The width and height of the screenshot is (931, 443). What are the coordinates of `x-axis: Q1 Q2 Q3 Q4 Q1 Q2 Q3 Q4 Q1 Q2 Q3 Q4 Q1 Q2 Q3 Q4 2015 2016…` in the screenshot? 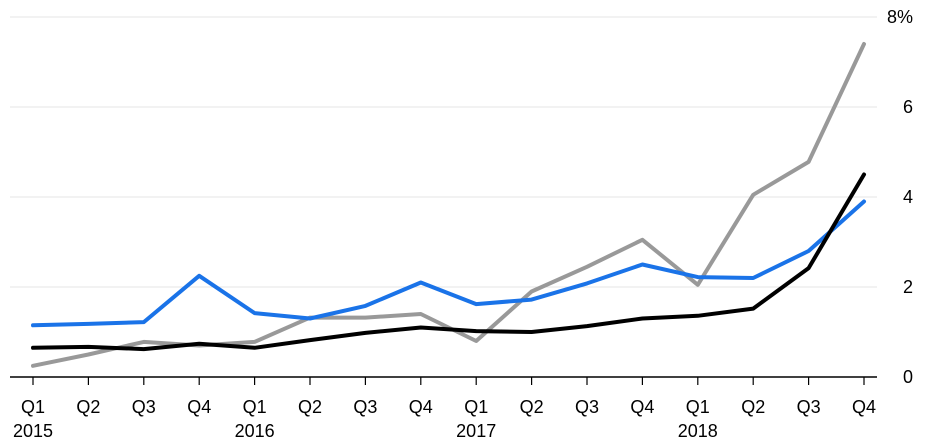 It's located at (443, 408).